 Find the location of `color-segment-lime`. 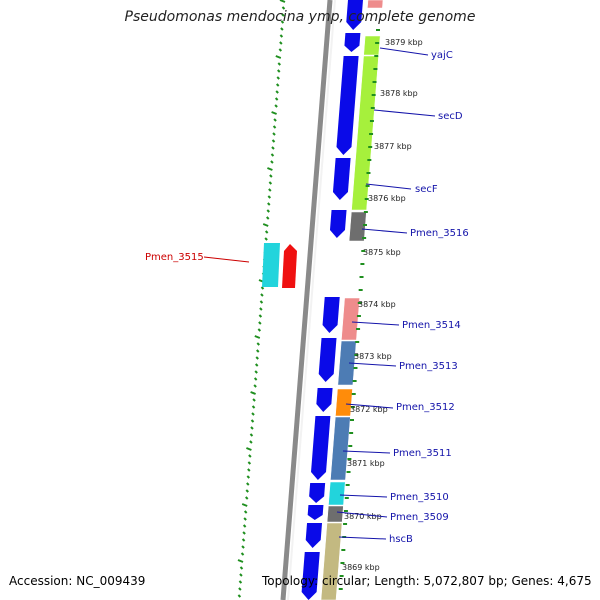

color-segment-lime is located at coordinates (372, 45).